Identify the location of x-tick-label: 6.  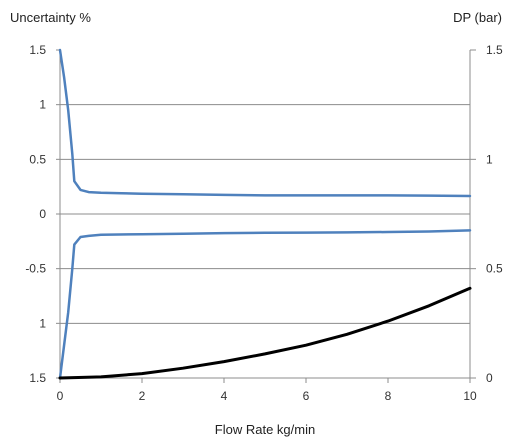
(306, 396).